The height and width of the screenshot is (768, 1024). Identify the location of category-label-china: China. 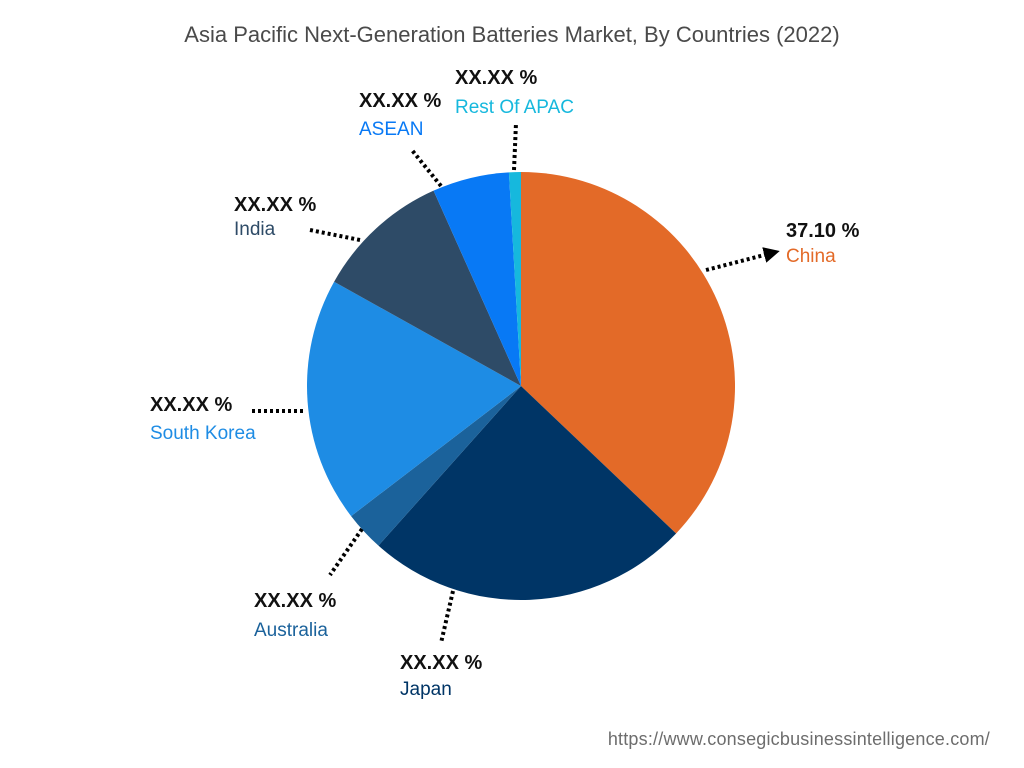
(811, 256).